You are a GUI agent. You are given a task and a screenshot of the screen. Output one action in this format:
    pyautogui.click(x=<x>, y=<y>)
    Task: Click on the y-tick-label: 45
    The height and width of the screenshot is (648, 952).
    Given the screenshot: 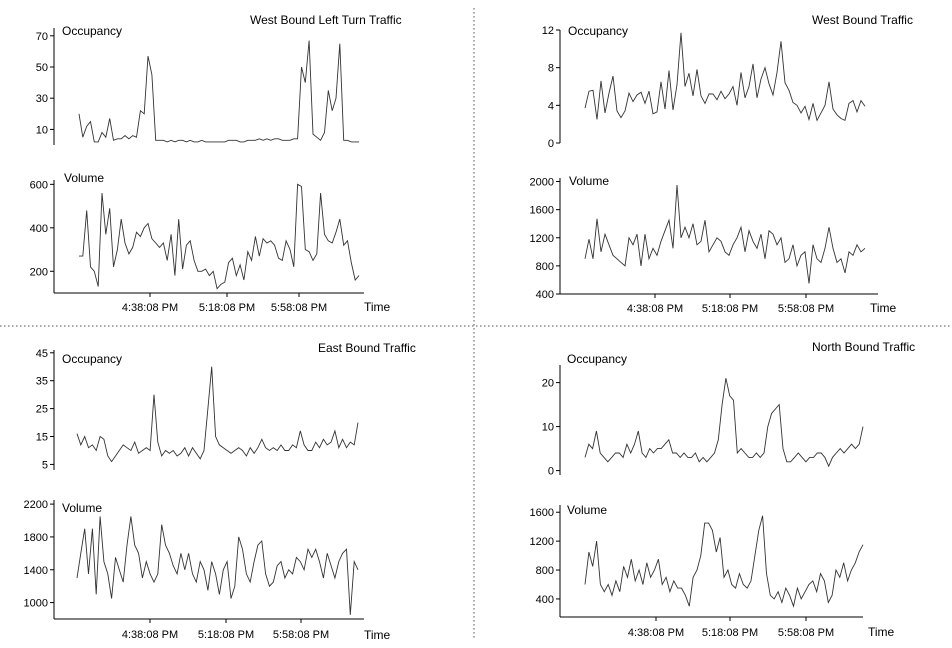 What is the action you would take?
    pyautogui.click(x=42, y=354)
    